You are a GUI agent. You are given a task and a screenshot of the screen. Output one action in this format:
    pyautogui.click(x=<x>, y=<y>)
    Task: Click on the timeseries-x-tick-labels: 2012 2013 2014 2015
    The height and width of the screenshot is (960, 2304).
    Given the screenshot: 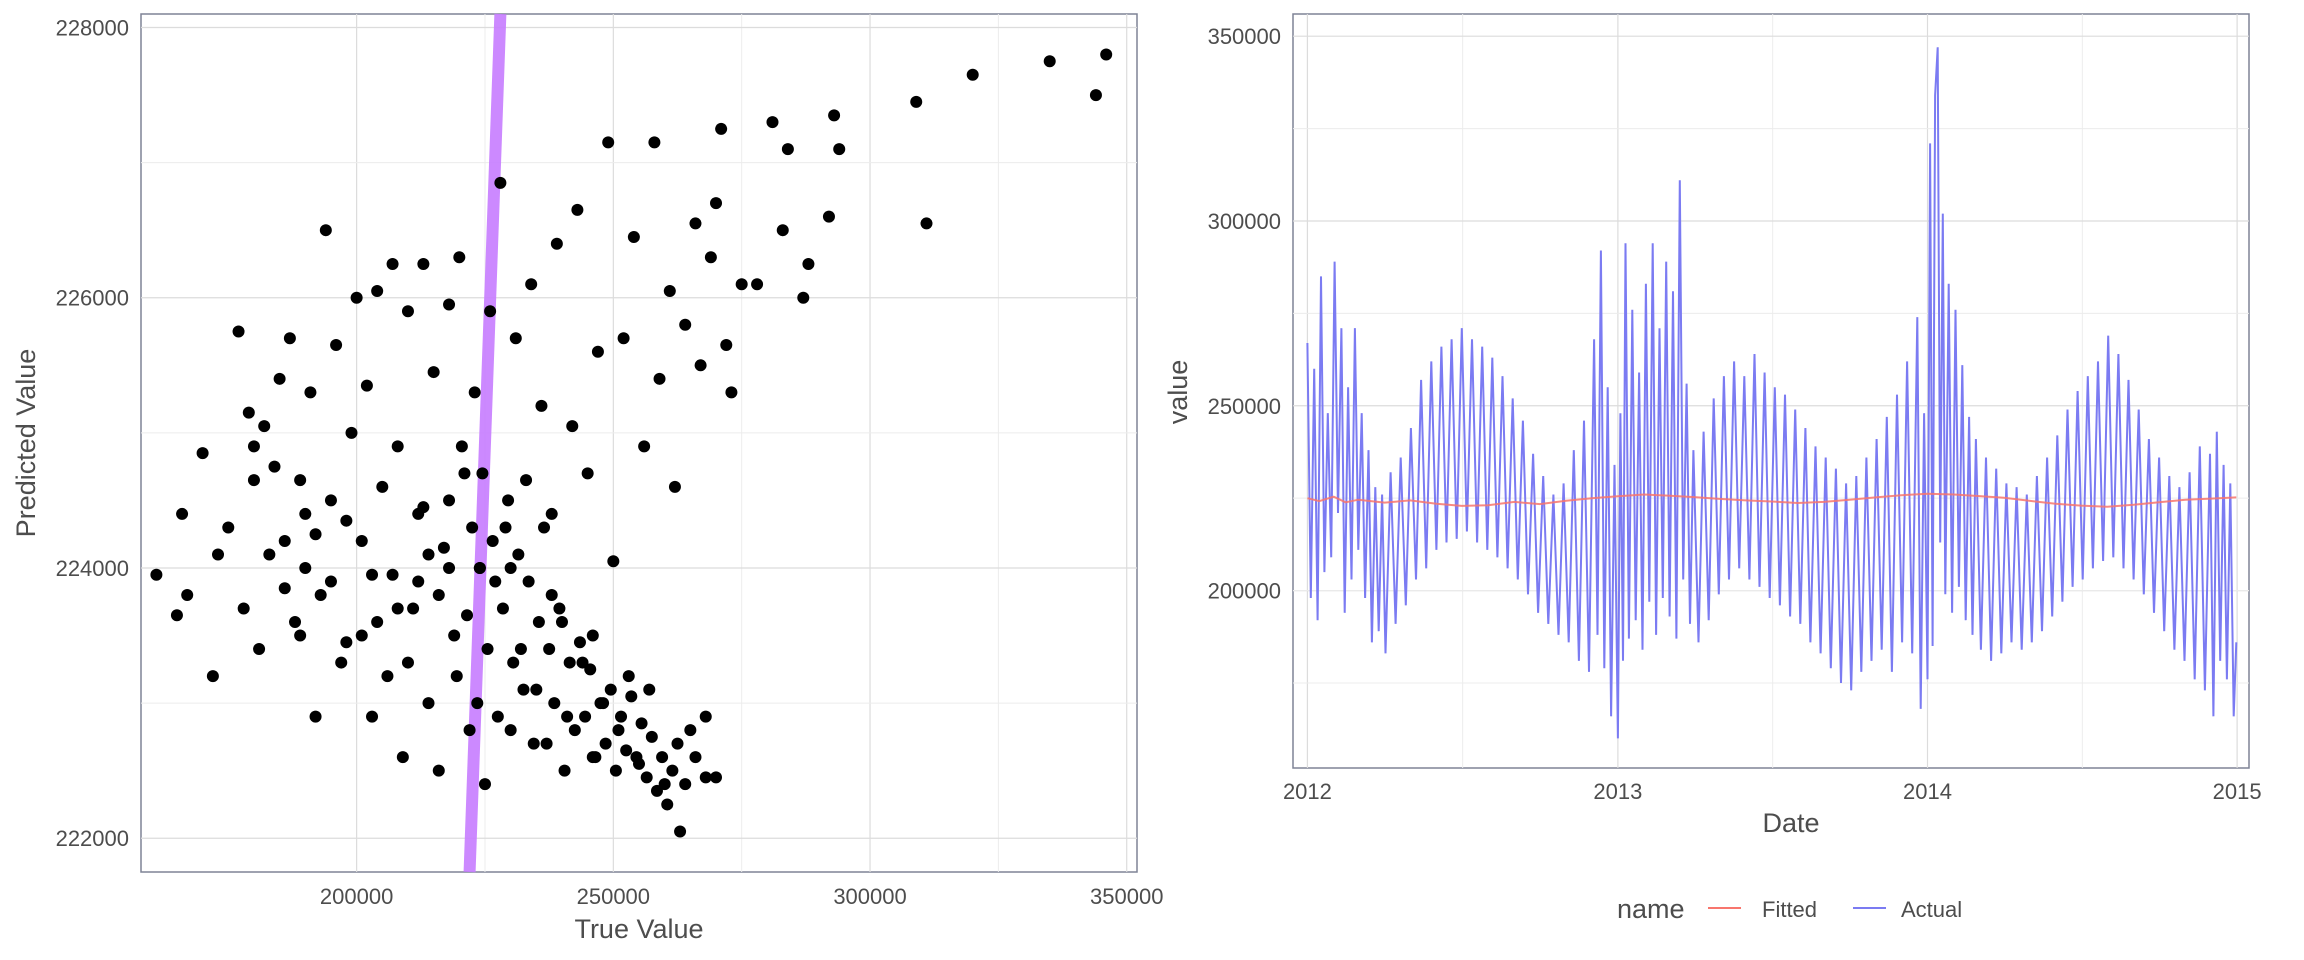 What is the action you would take?
    pyautogui.click(x=1772, y=791)
    